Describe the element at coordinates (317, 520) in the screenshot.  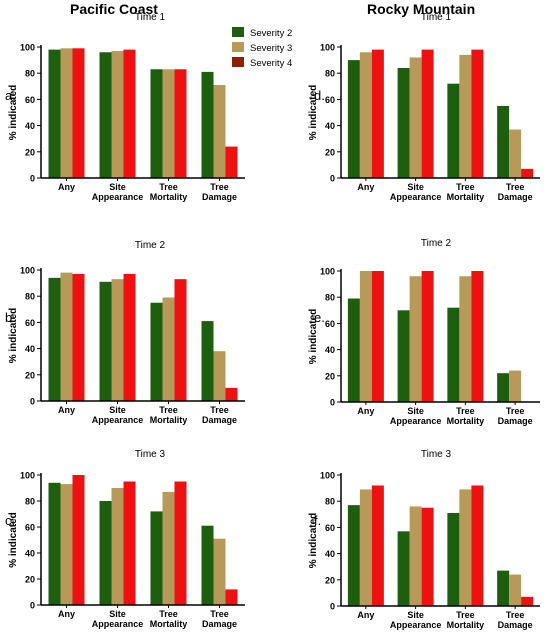
I see `panel-label: f.` at that location.